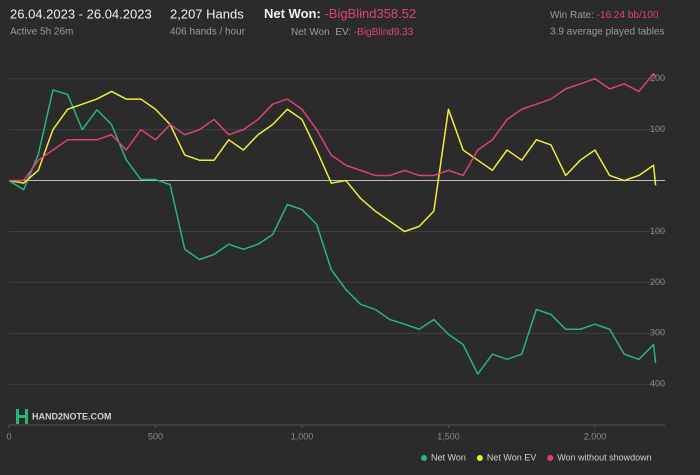 The image size is (700, 475). What do you see at coordinates (207, 13) in the screenshot?
I see `hands: 2,207 Hands` at bounding box center [207, 13].